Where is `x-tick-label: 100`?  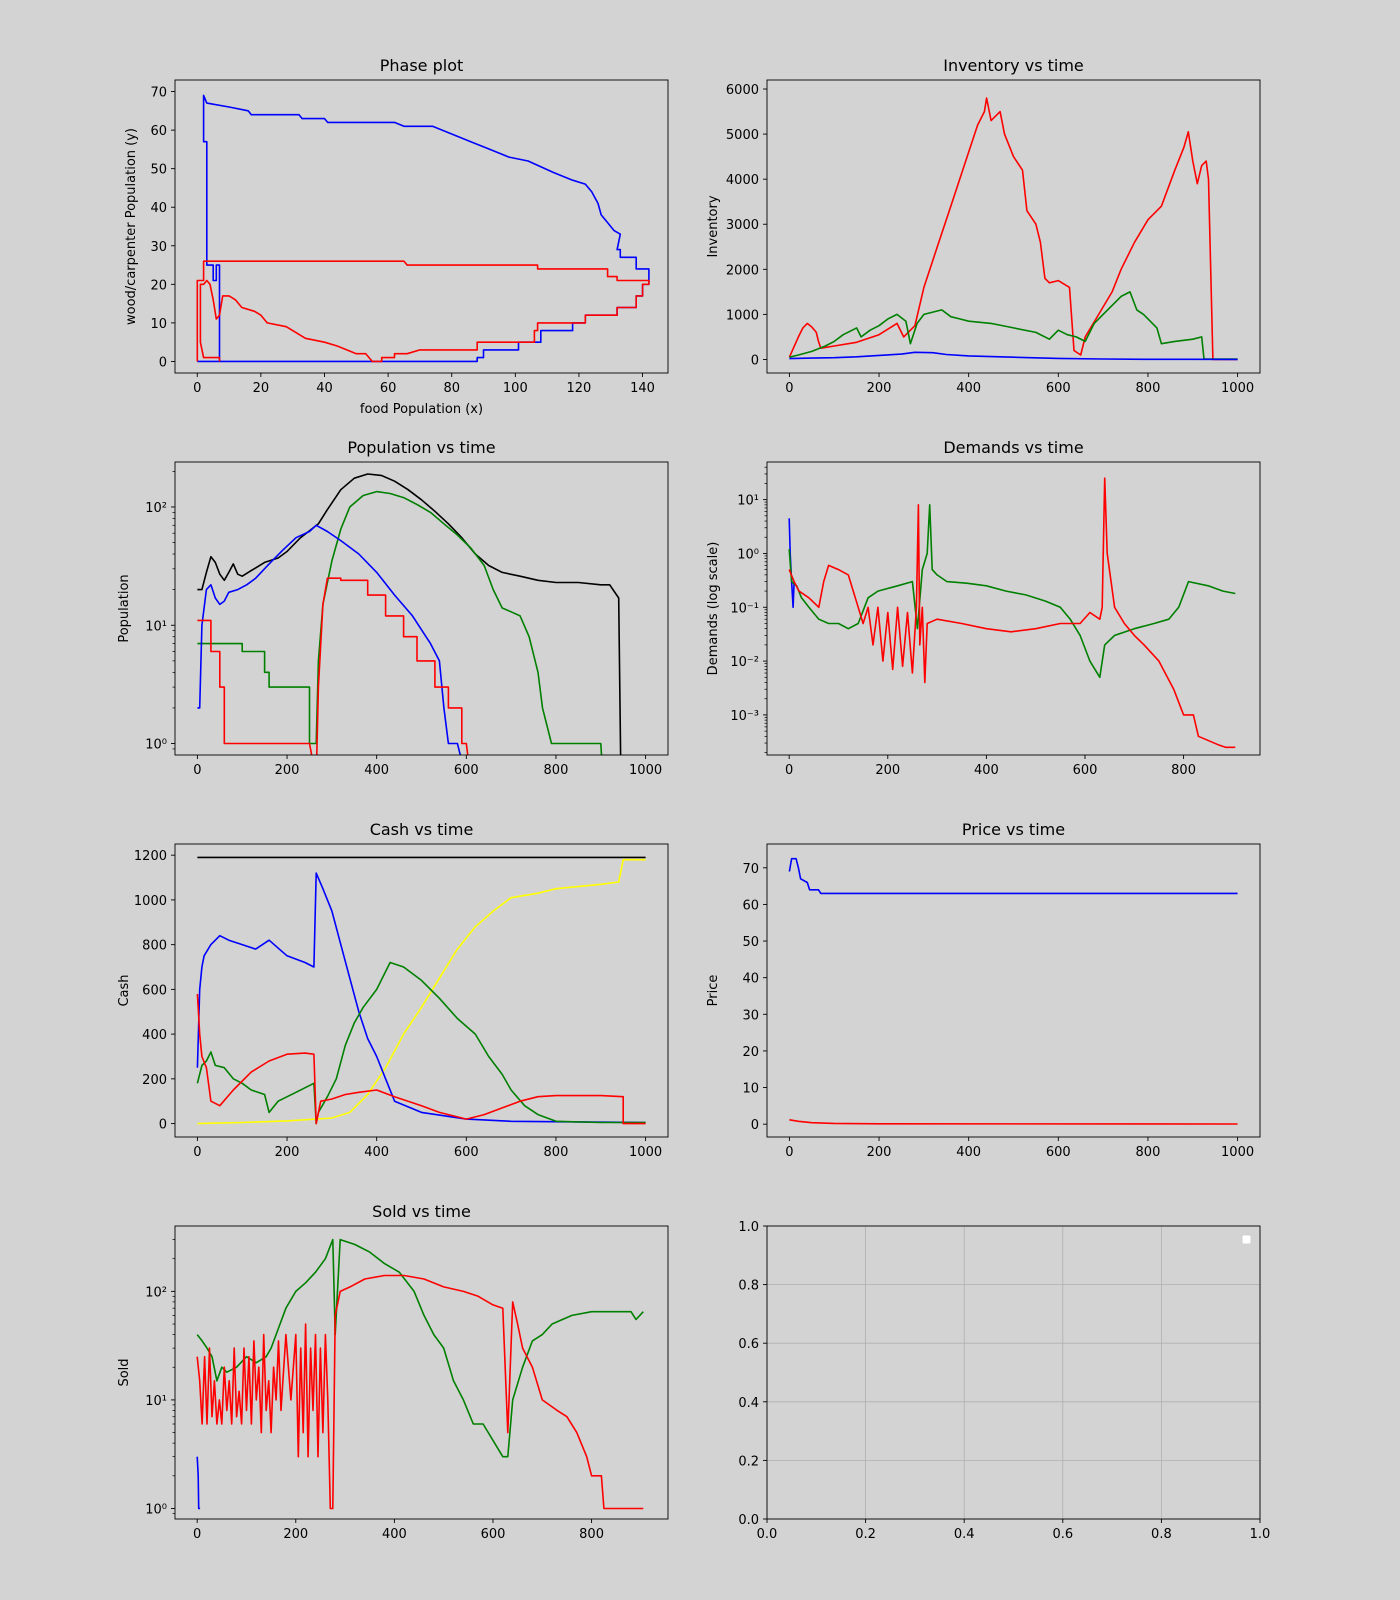 x-tick-label: 100 is located at coordinates (515, 388).